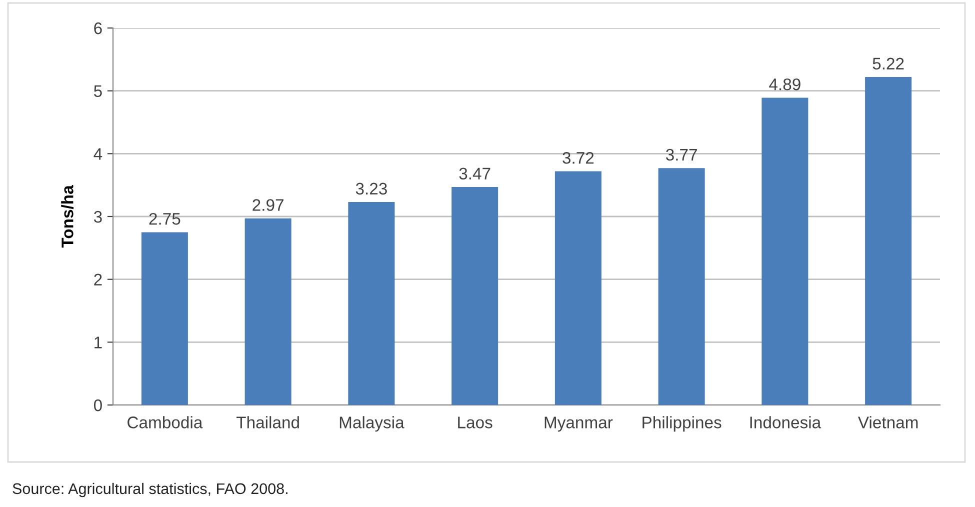  I want to click on x-tick-label: Malaysia, so click(372, 424).